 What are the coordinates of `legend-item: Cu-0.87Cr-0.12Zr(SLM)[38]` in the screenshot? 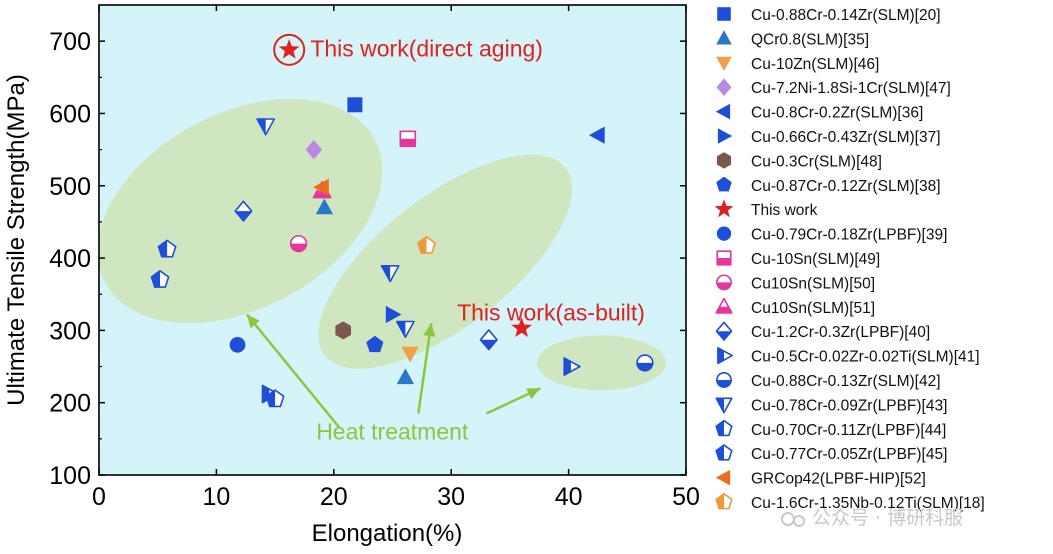 It's located at (828, 185).